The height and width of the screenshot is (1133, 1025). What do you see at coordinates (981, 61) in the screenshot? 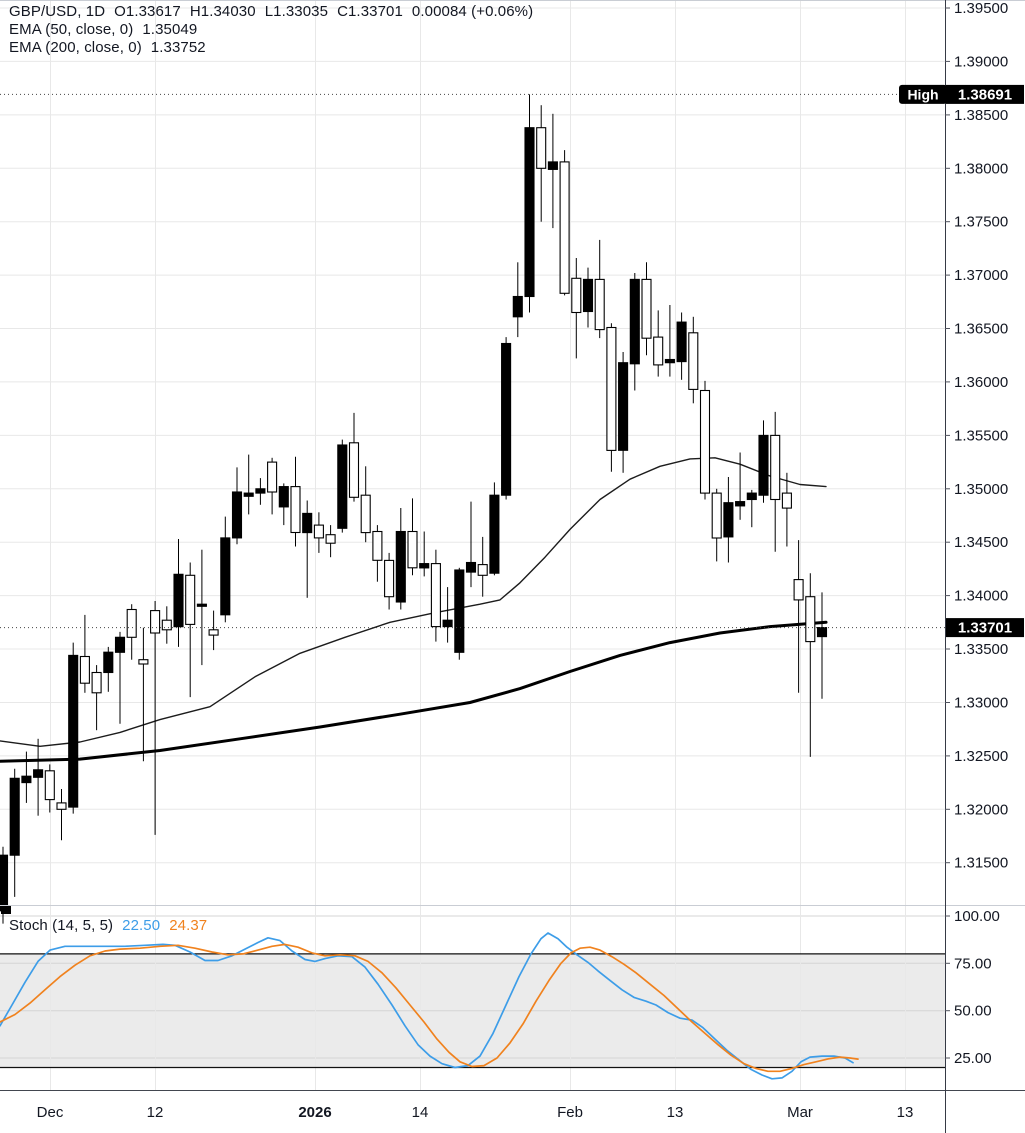
I see `price-tick-label: 1.39000` at bounding box center [981, 61].